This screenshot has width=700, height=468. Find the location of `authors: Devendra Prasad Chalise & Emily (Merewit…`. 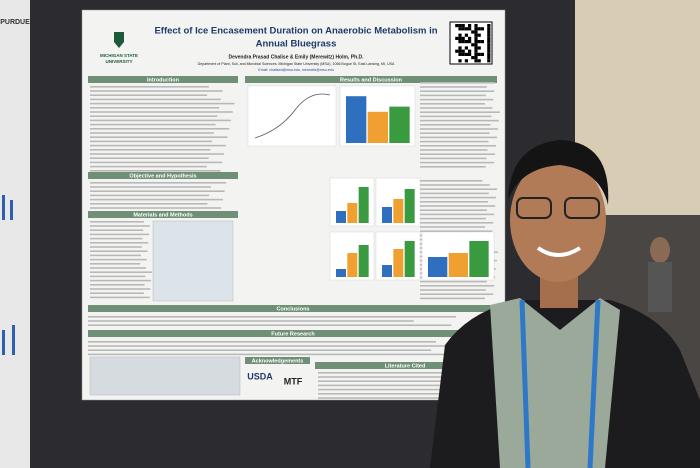

authors: Devendra Prasad Chalise & Emily (Merewit… is located at coordinates (296, 57).